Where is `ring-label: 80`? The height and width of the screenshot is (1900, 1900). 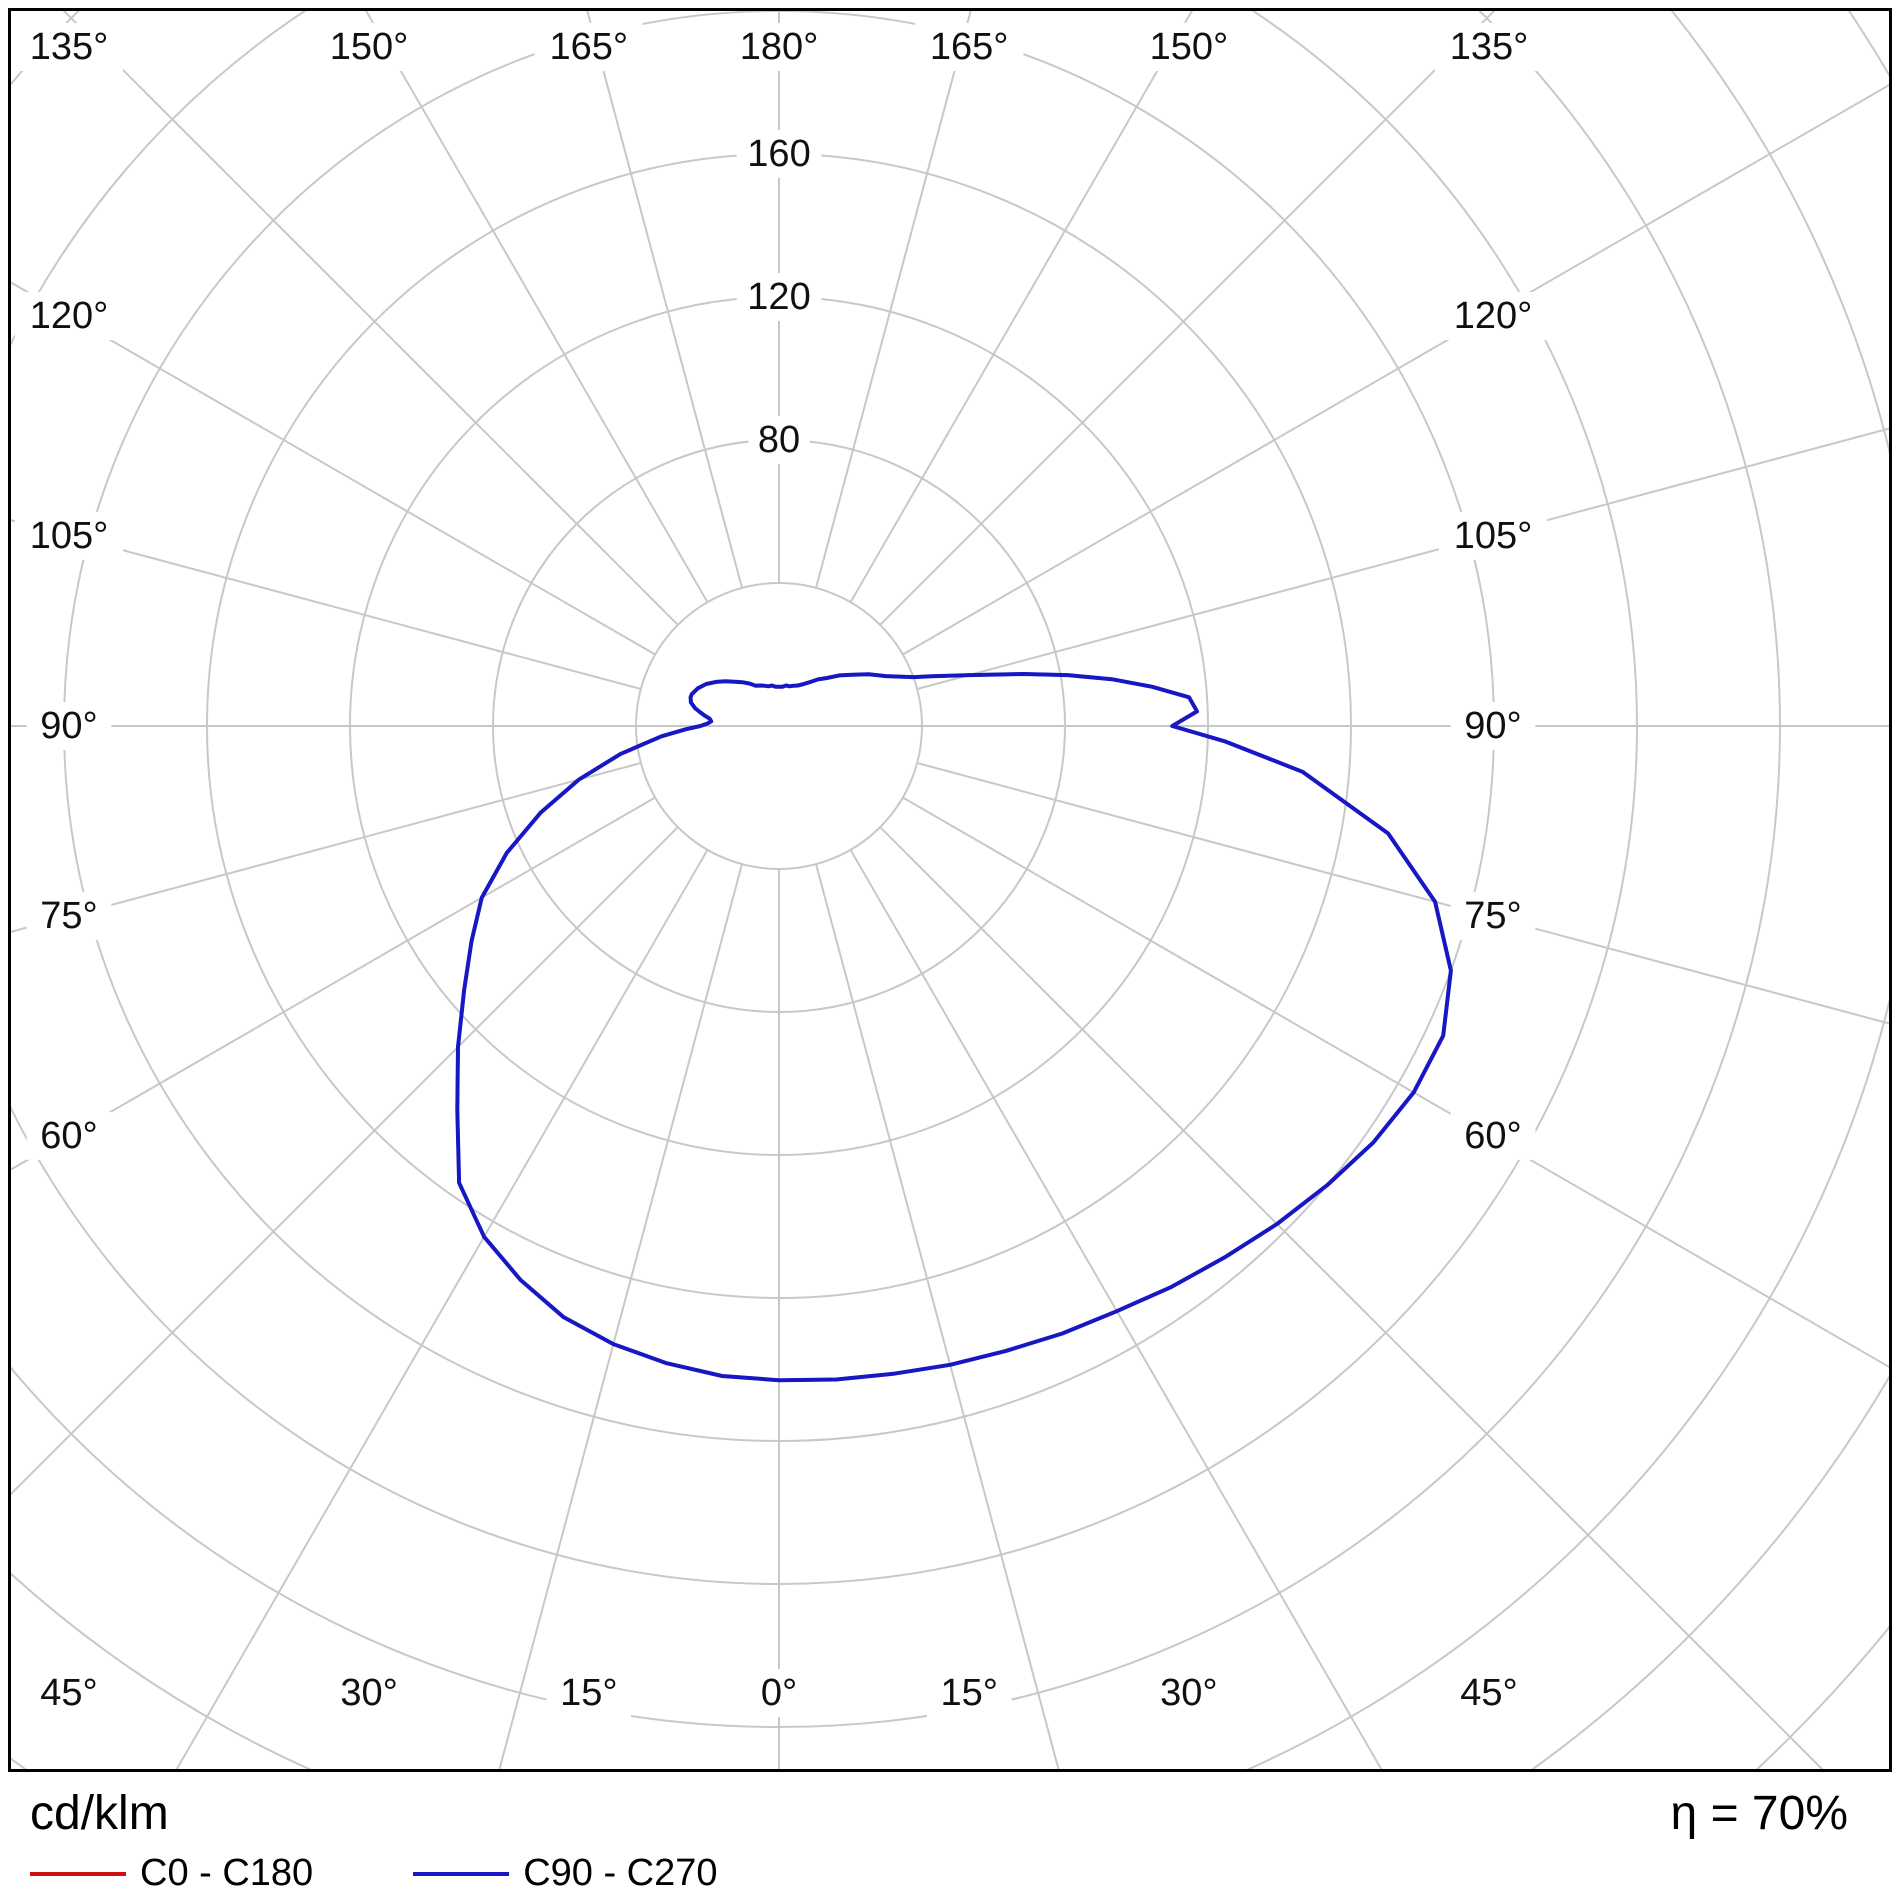 ring-label: 80 is located at coordinates (779, 440).